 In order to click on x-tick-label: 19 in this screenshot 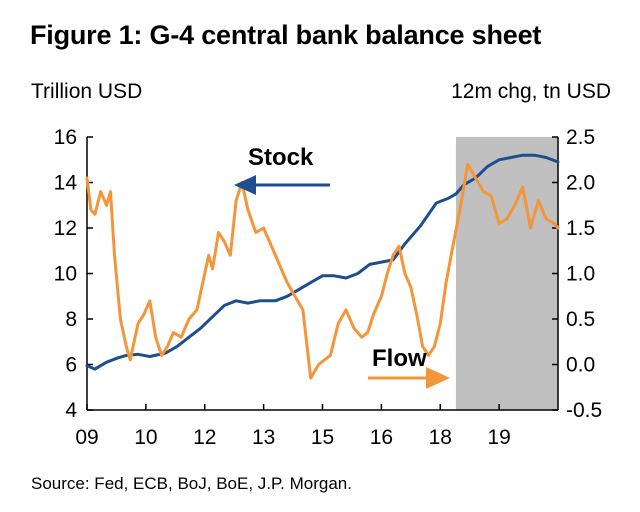, I will do `click(498, 437)`.